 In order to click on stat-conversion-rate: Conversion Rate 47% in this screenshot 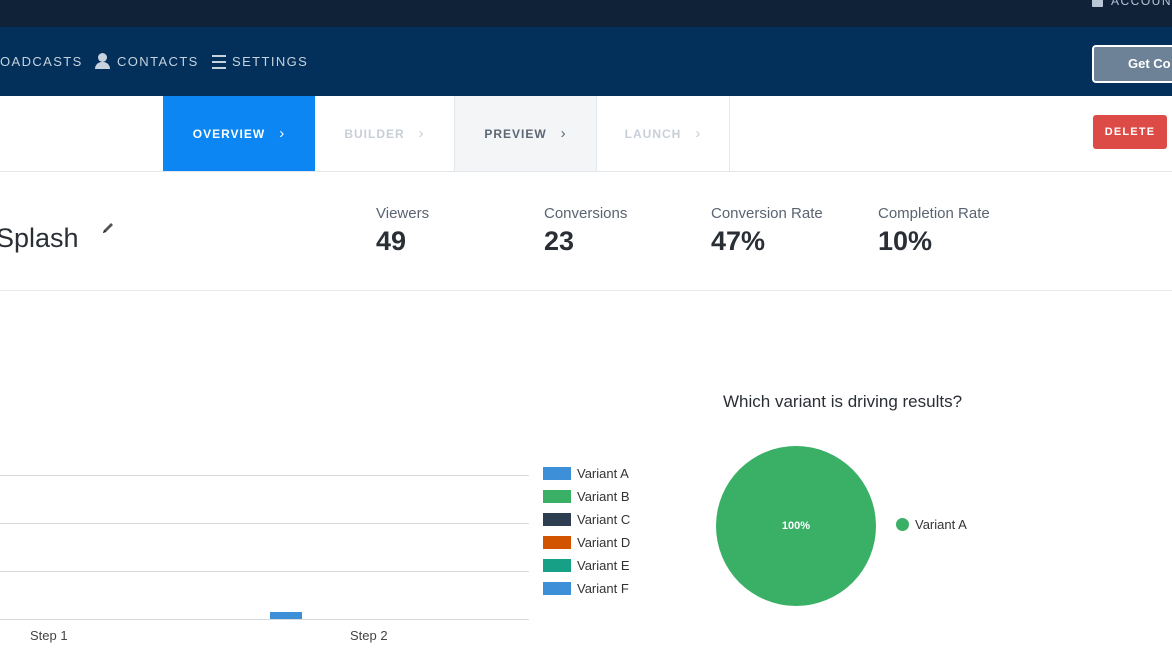, I will do `click(767, 231)`.